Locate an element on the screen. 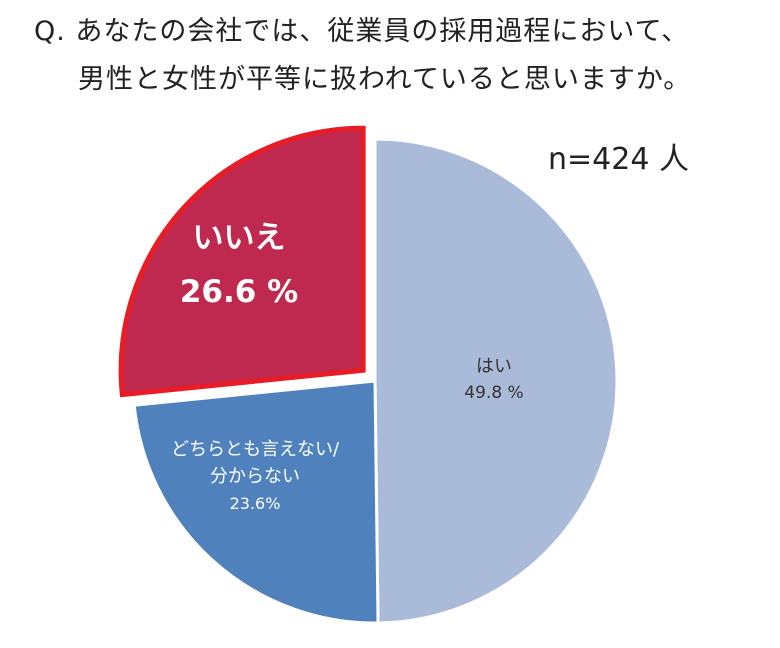  pie-value-no: 26.6 % is located at coordinates (239, 292).